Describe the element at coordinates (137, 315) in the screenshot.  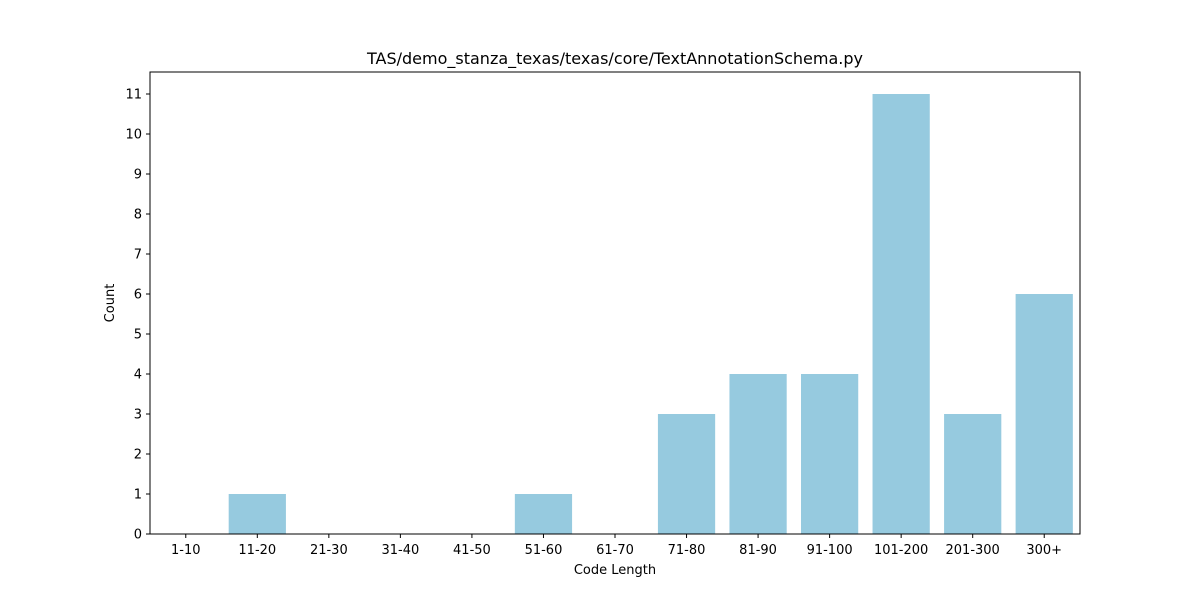
I see `y-axis-ticks: 0 1 2 3 4 5 6 7 8 9 10 11` at that location.